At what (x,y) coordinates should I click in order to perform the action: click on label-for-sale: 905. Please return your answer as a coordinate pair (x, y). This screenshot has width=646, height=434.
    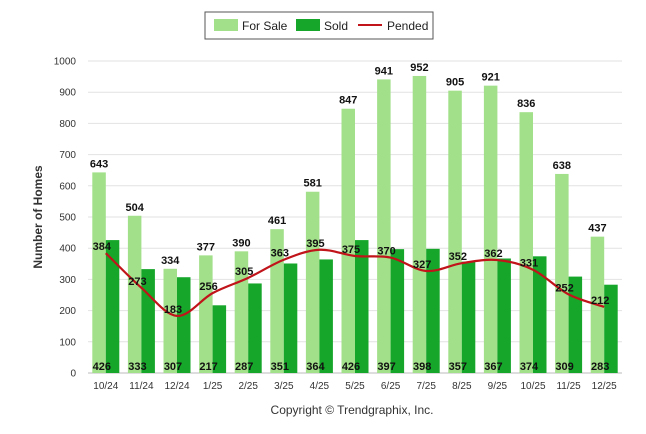
    Looking at the image, I should click on (455, 83).